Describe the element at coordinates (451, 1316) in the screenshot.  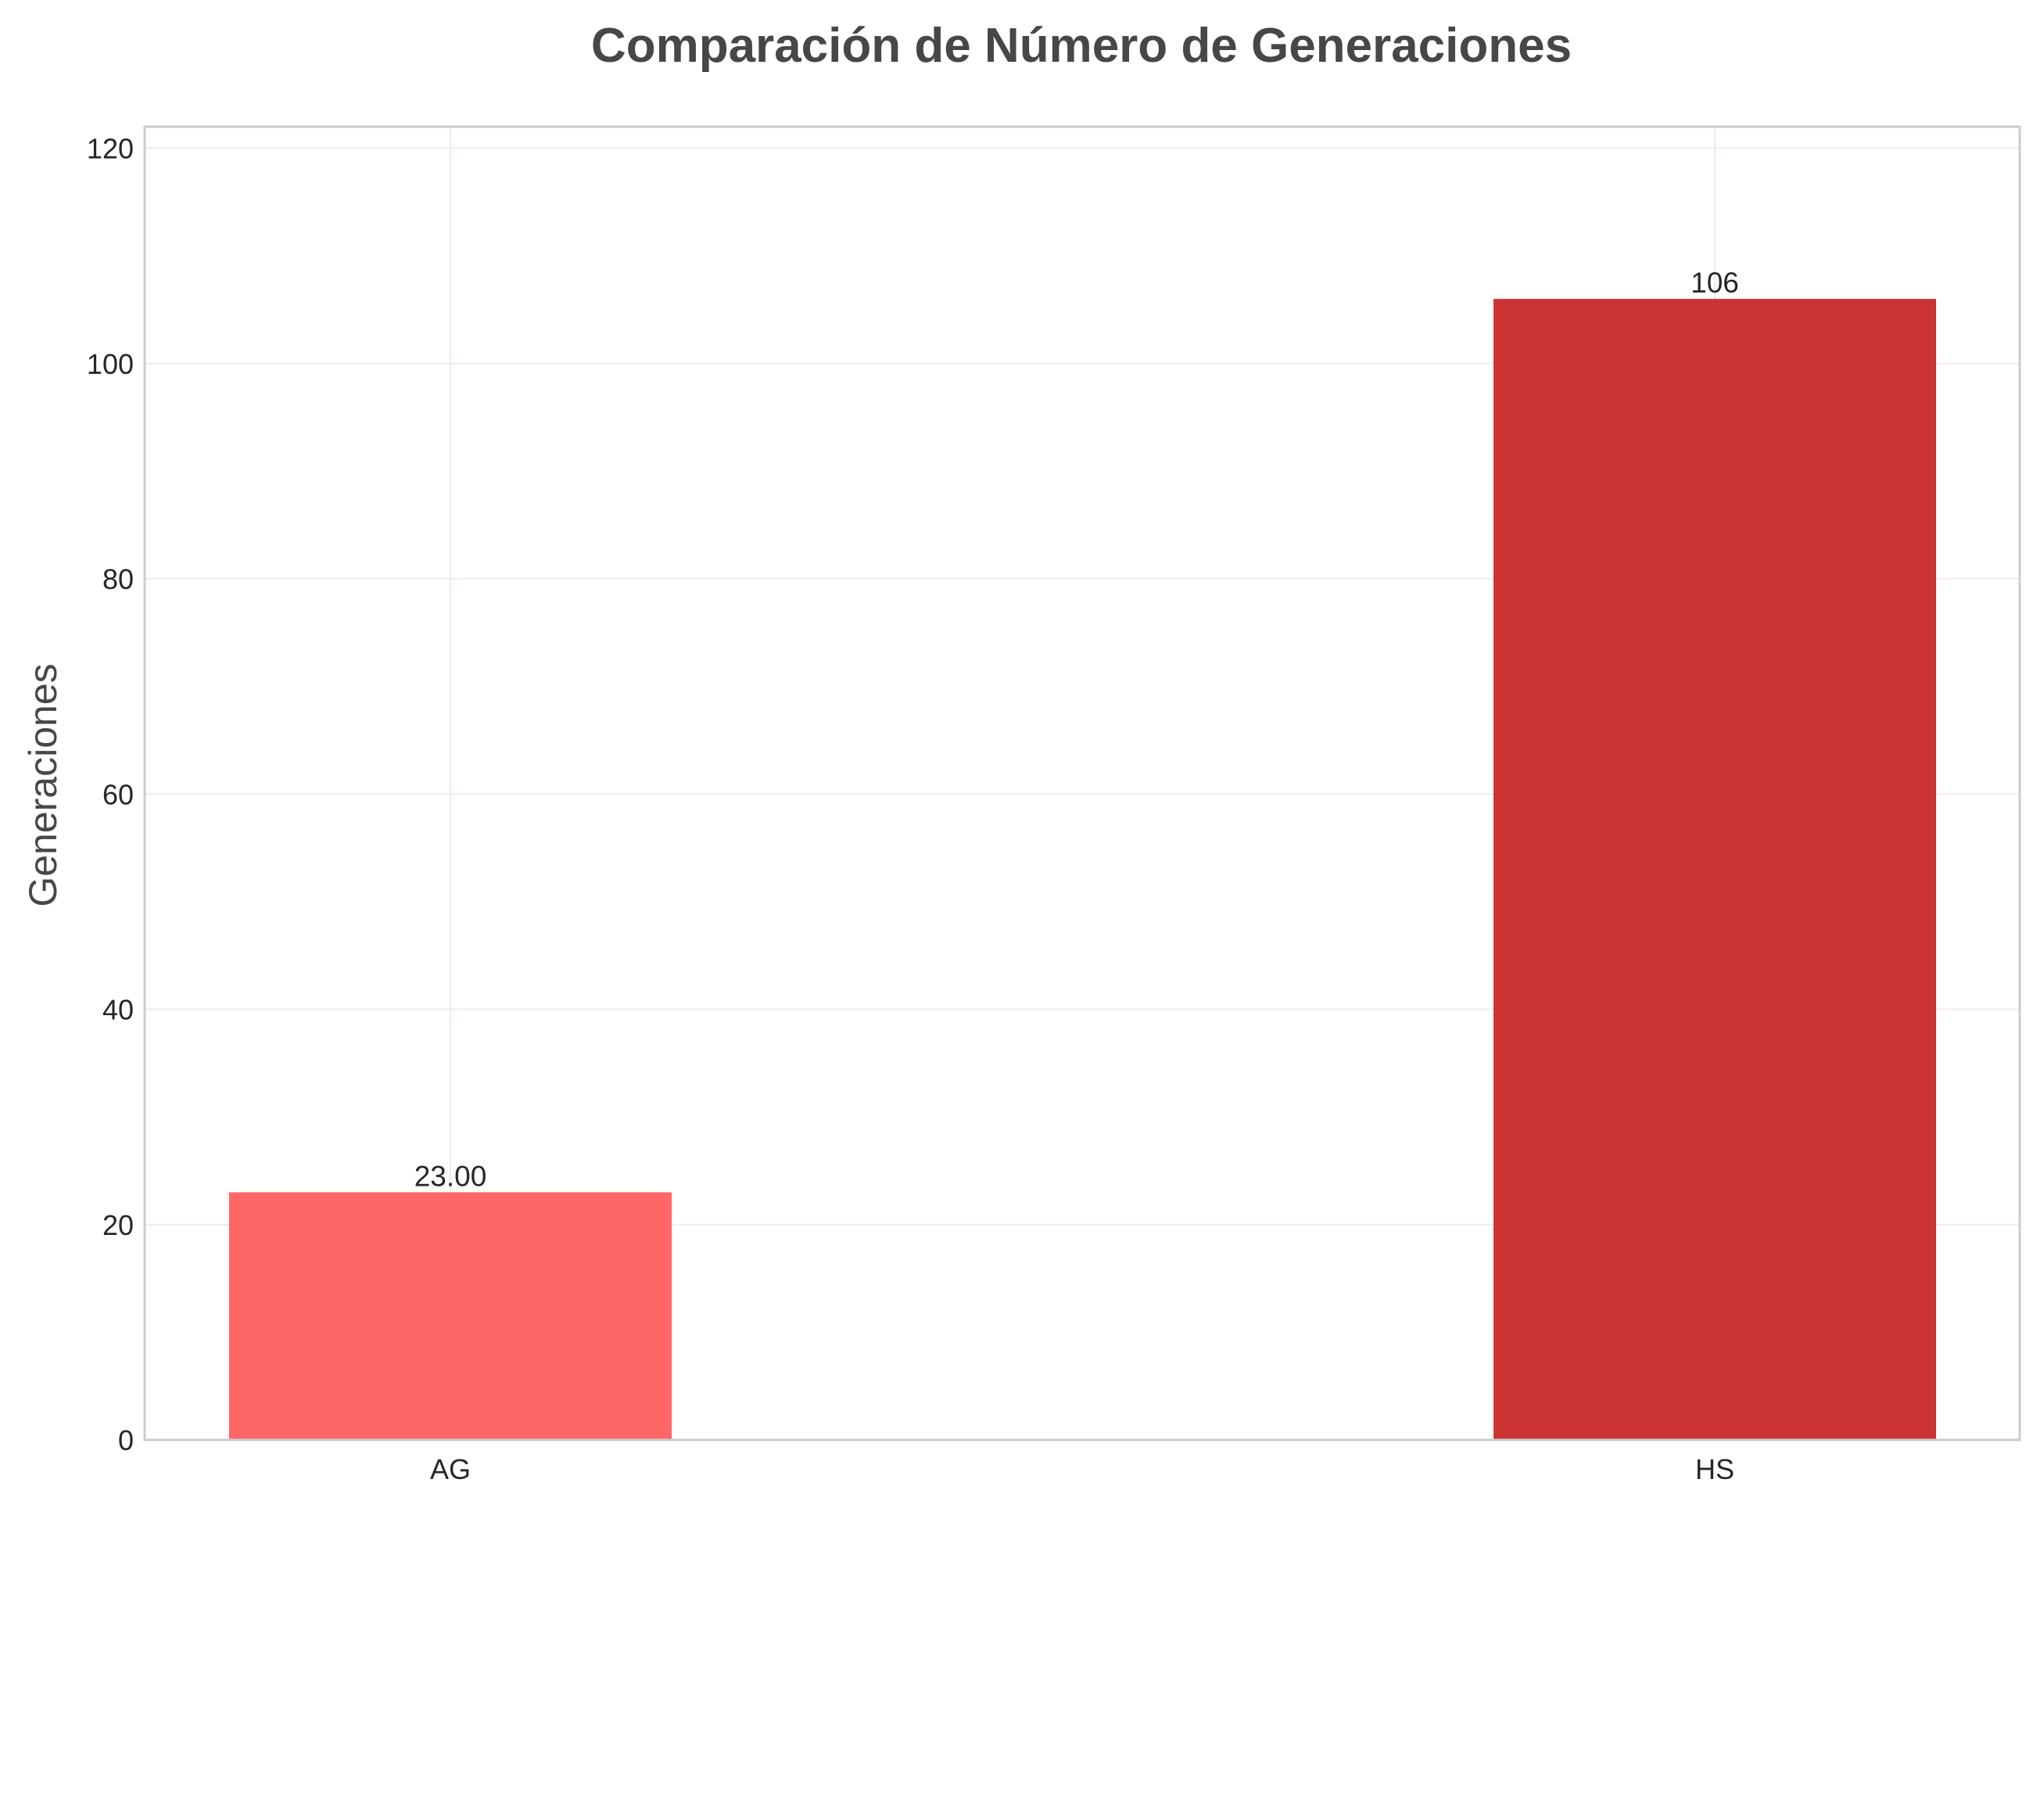
I see `bar-ag` at that location.